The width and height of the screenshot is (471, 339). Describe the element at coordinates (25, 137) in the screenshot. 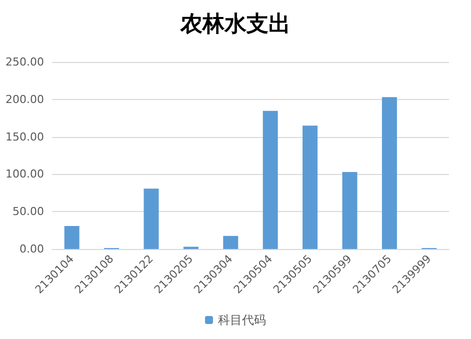

I see `y-tick-label: 150.00` at that location.